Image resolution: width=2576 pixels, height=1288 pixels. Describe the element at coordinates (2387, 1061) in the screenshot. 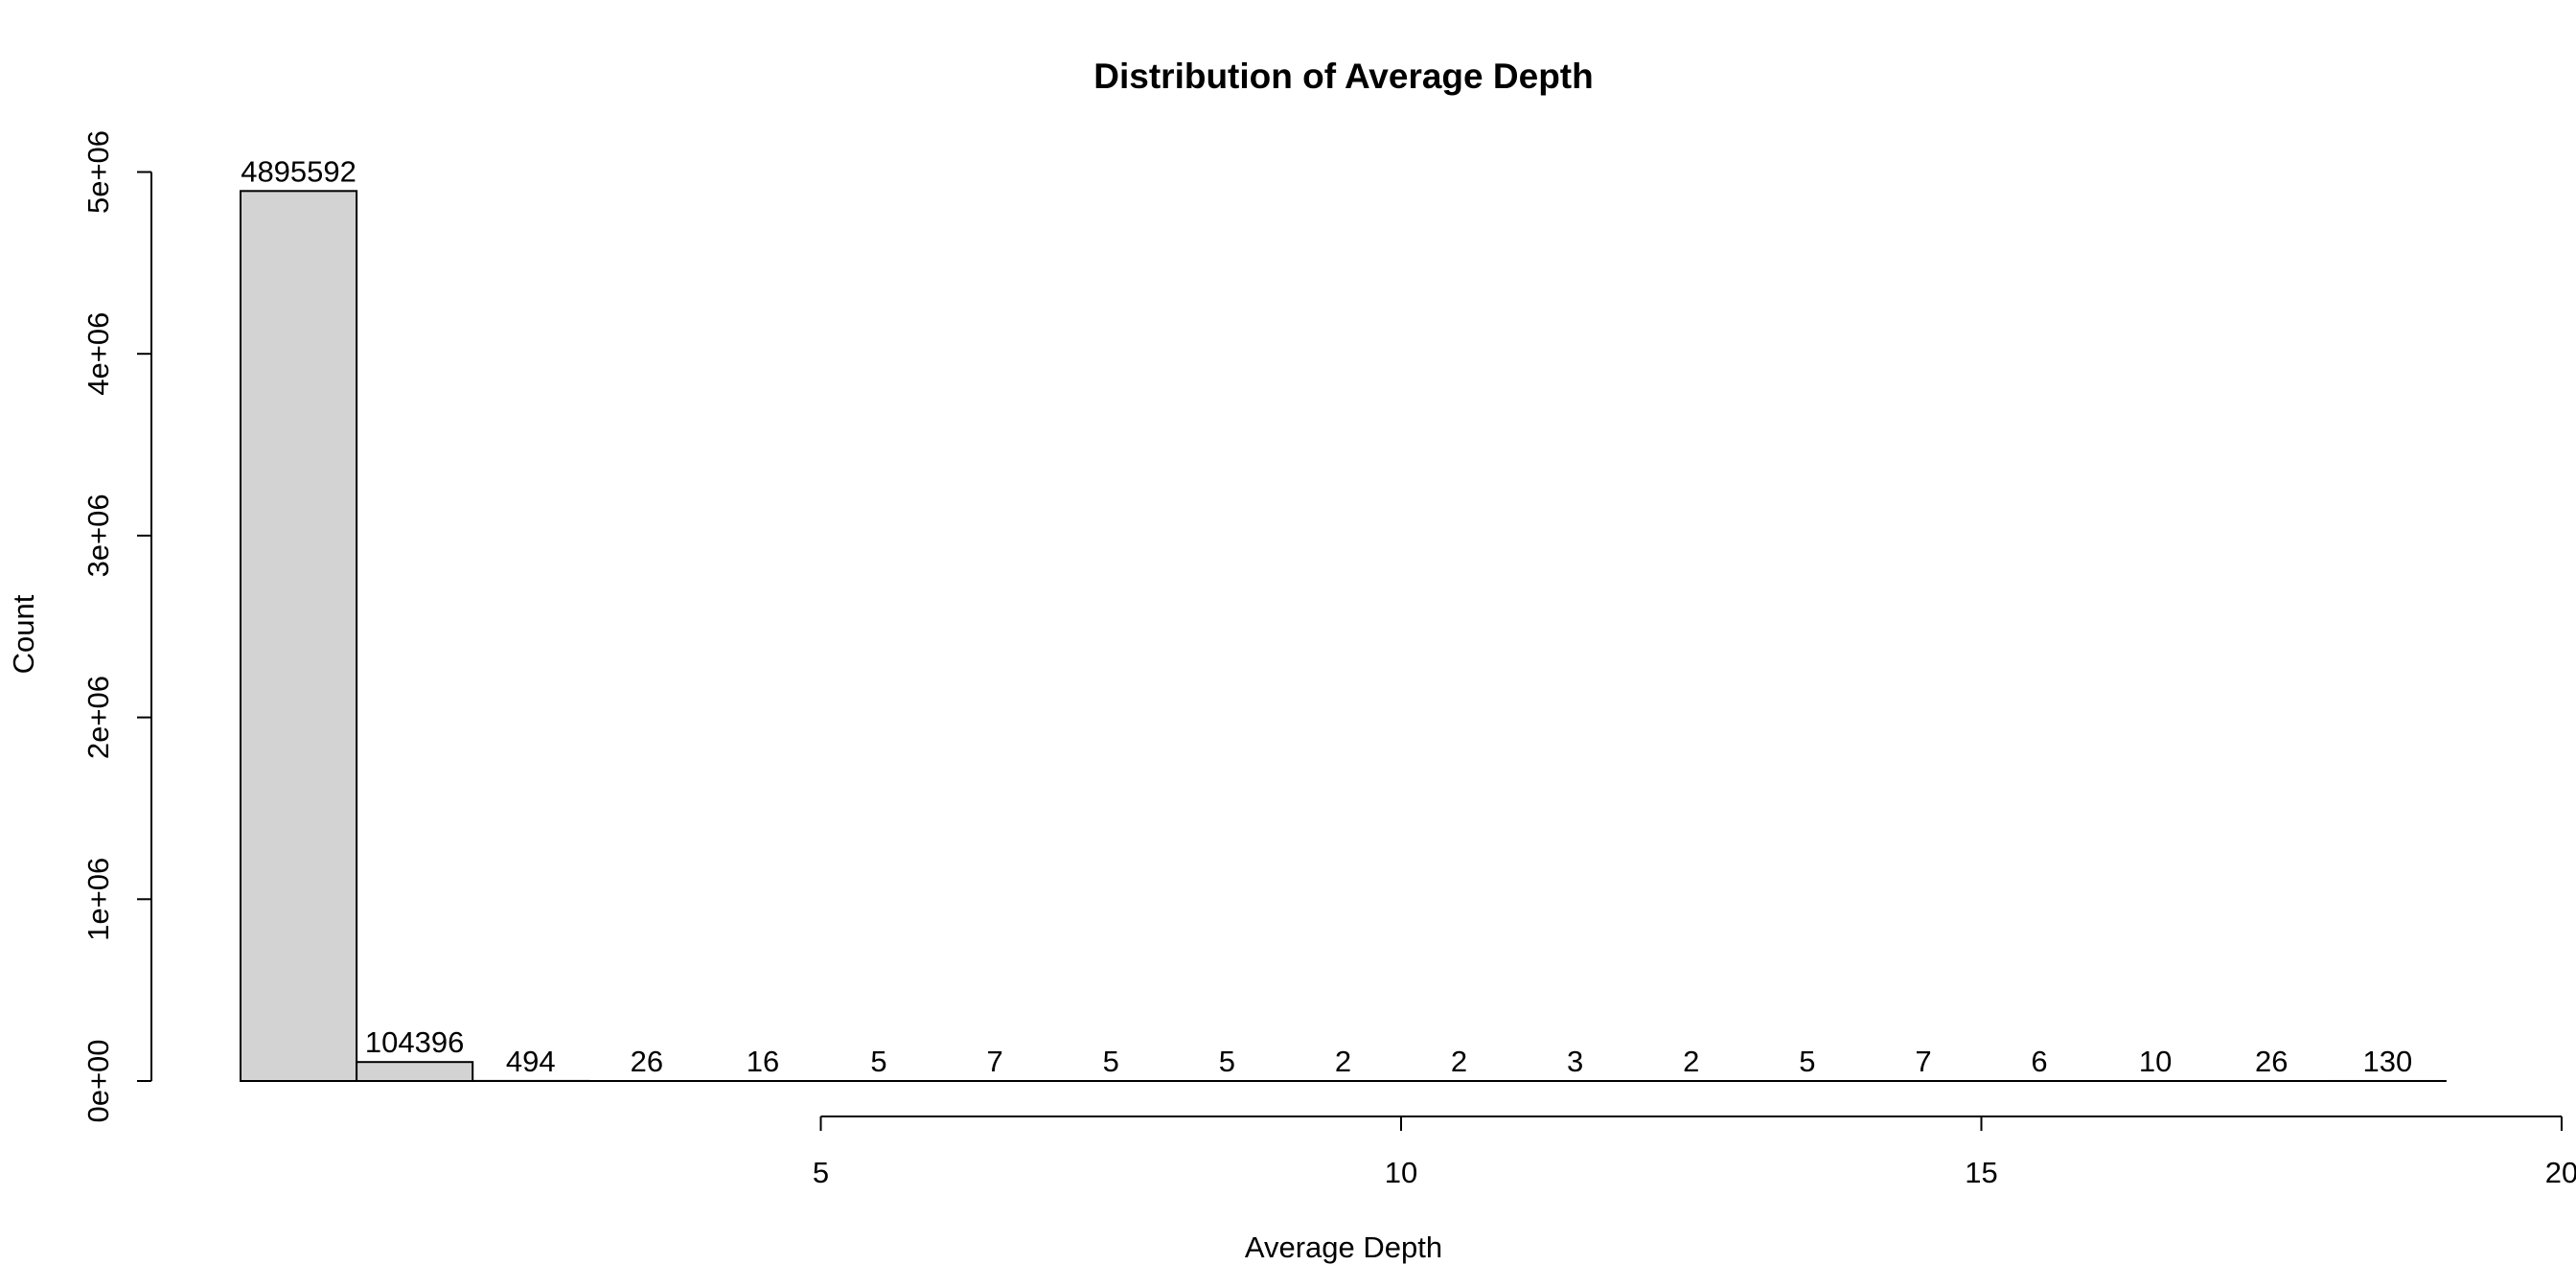

I see `bar-value-label: 130` at that location.